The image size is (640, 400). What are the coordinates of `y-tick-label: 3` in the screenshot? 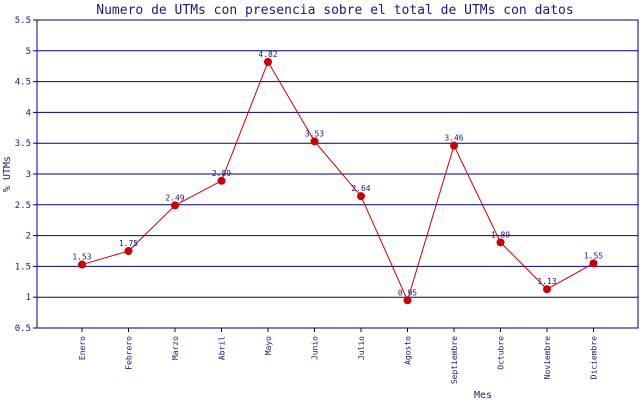 It's located at (28, 175).